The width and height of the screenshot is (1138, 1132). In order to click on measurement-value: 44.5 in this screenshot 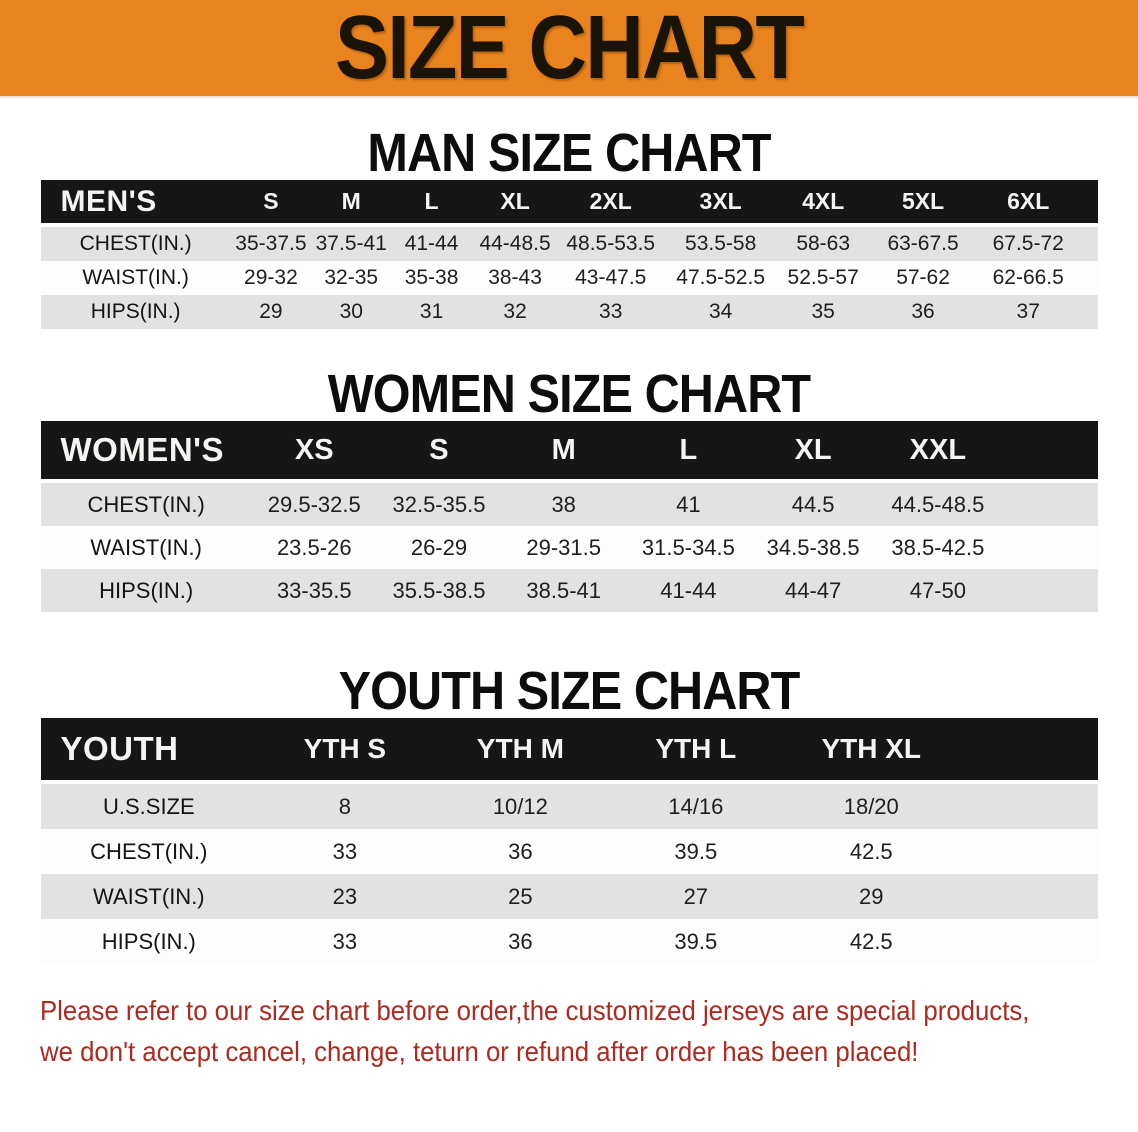, I will do `click(813, 504)`.